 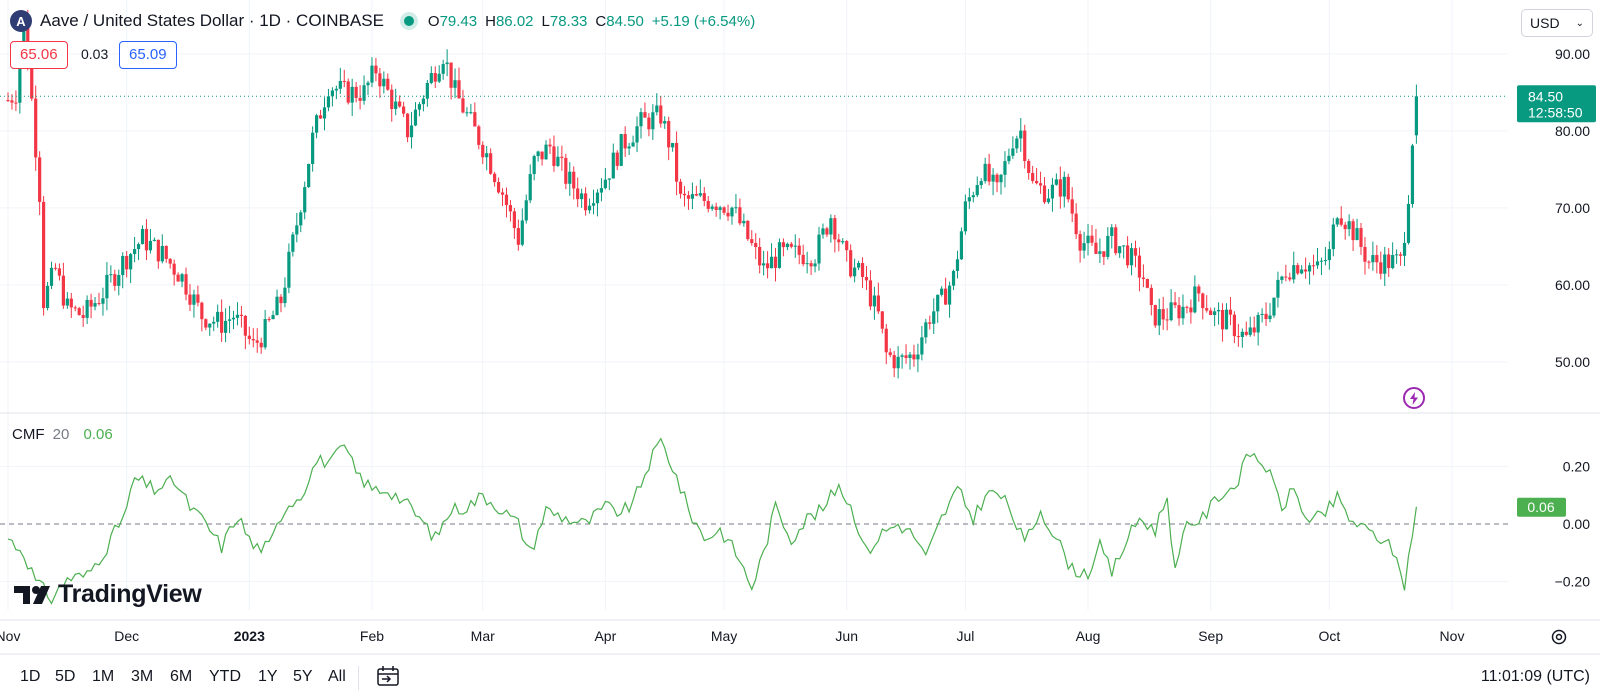 I want to click on range-1d-button: 1D, so click(x=30, y=676).